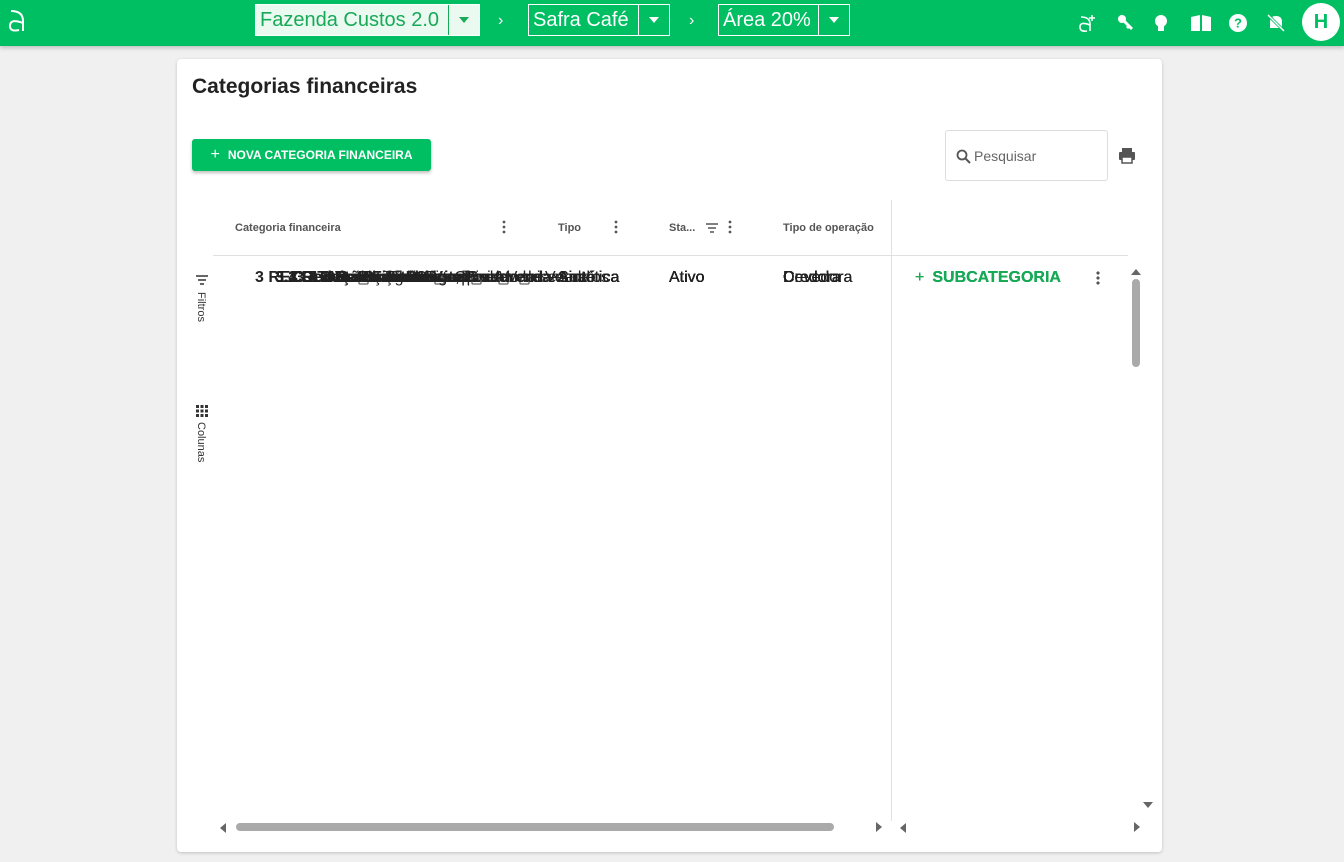 The height and width of the screenshot is (862, 1344). Describe the element at coordinates (202, 280) in the screenshot. I see `filter-icon` at that location.